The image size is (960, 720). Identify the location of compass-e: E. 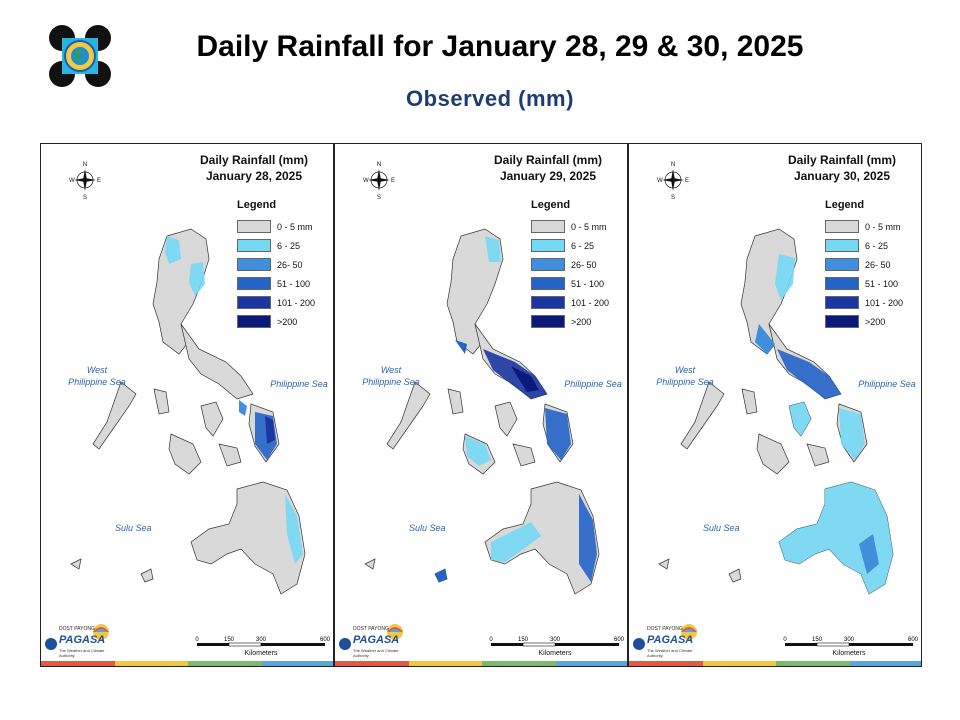
(99, 181).